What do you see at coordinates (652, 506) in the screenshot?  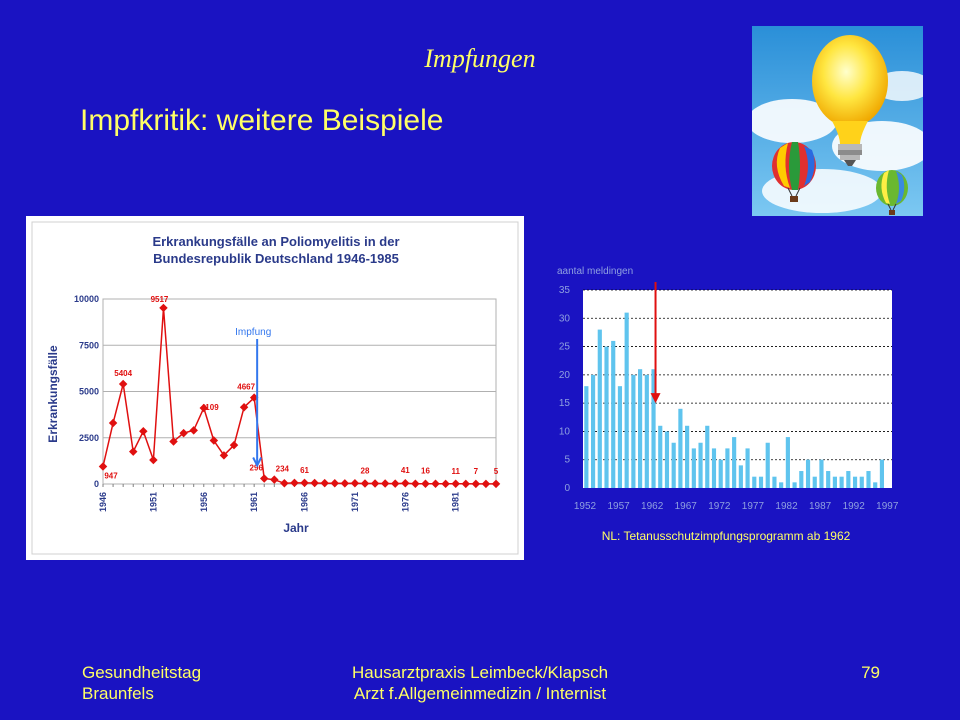 I see `tetanus-x-tick-label: 1962` at bounding box center [652, 506].